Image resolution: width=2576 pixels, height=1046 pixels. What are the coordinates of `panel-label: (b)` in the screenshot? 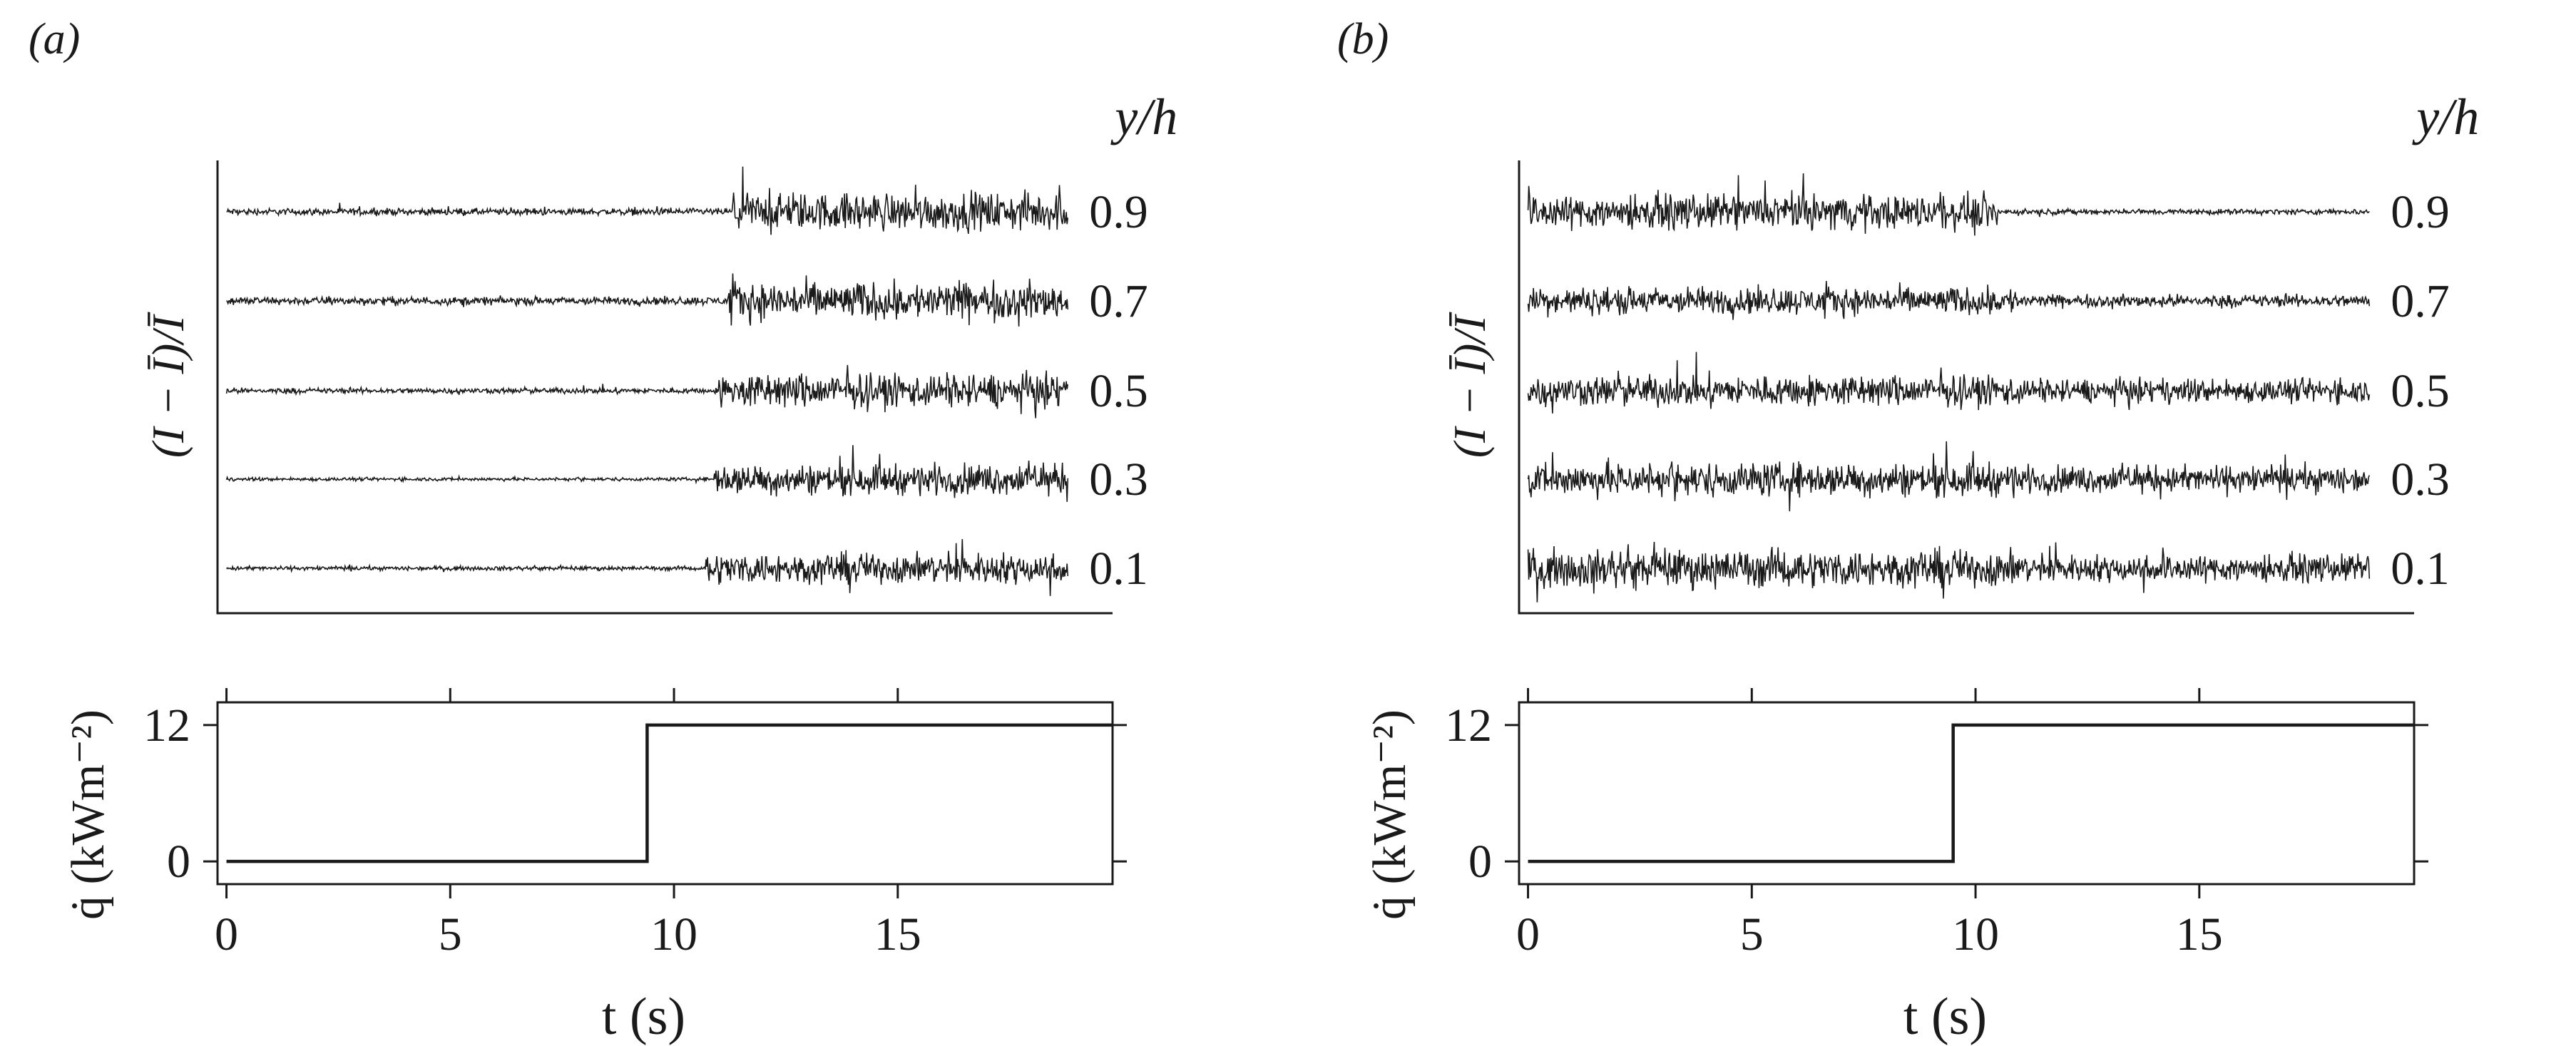 It's located at (1363, 39).